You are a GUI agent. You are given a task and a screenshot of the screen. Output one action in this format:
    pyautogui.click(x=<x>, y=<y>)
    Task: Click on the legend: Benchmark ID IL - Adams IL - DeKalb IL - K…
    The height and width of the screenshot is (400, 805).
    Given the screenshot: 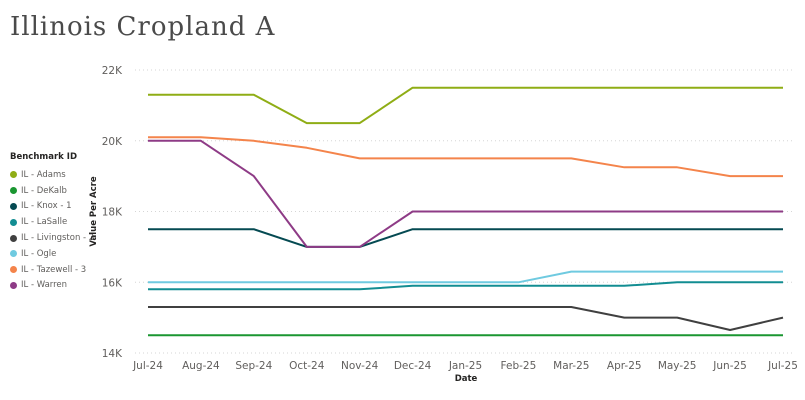 What is the action you would take?
    pyautogui.click(x=52, y=222)
    